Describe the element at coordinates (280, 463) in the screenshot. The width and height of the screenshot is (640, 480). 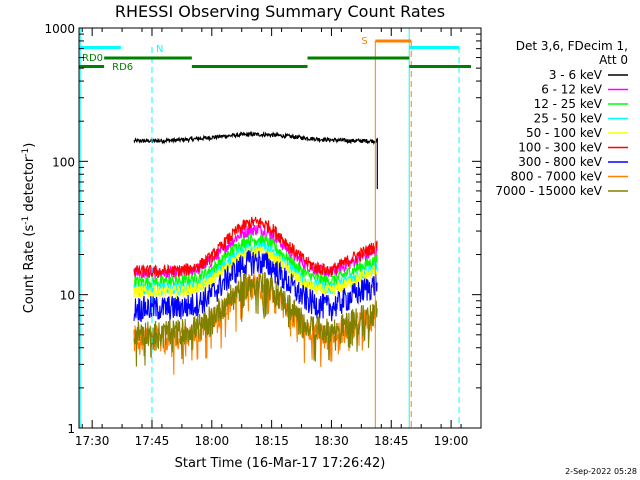
I see `x-axis-label: Start Time (16-Mar-17 17:26:42)` at that location.